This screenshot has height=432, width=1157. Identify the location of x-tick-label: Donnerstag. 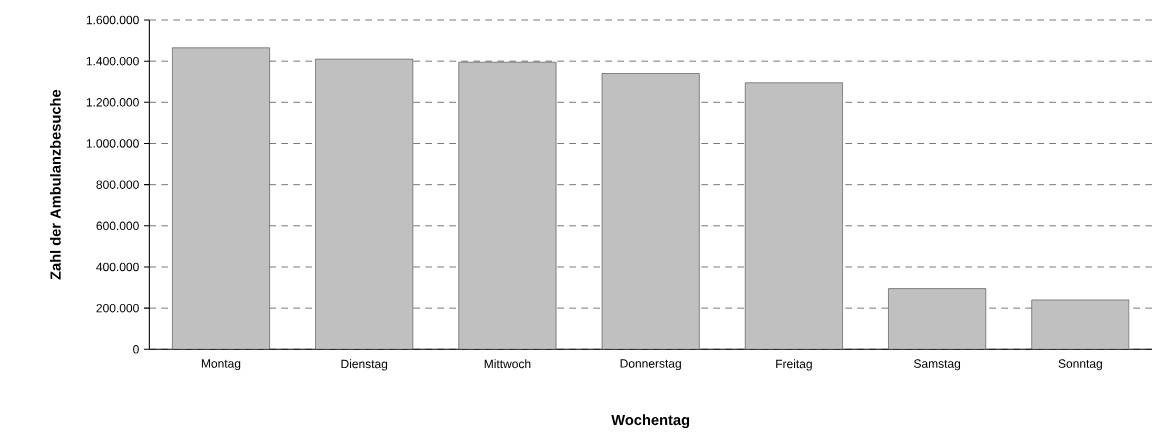
(650, 365).